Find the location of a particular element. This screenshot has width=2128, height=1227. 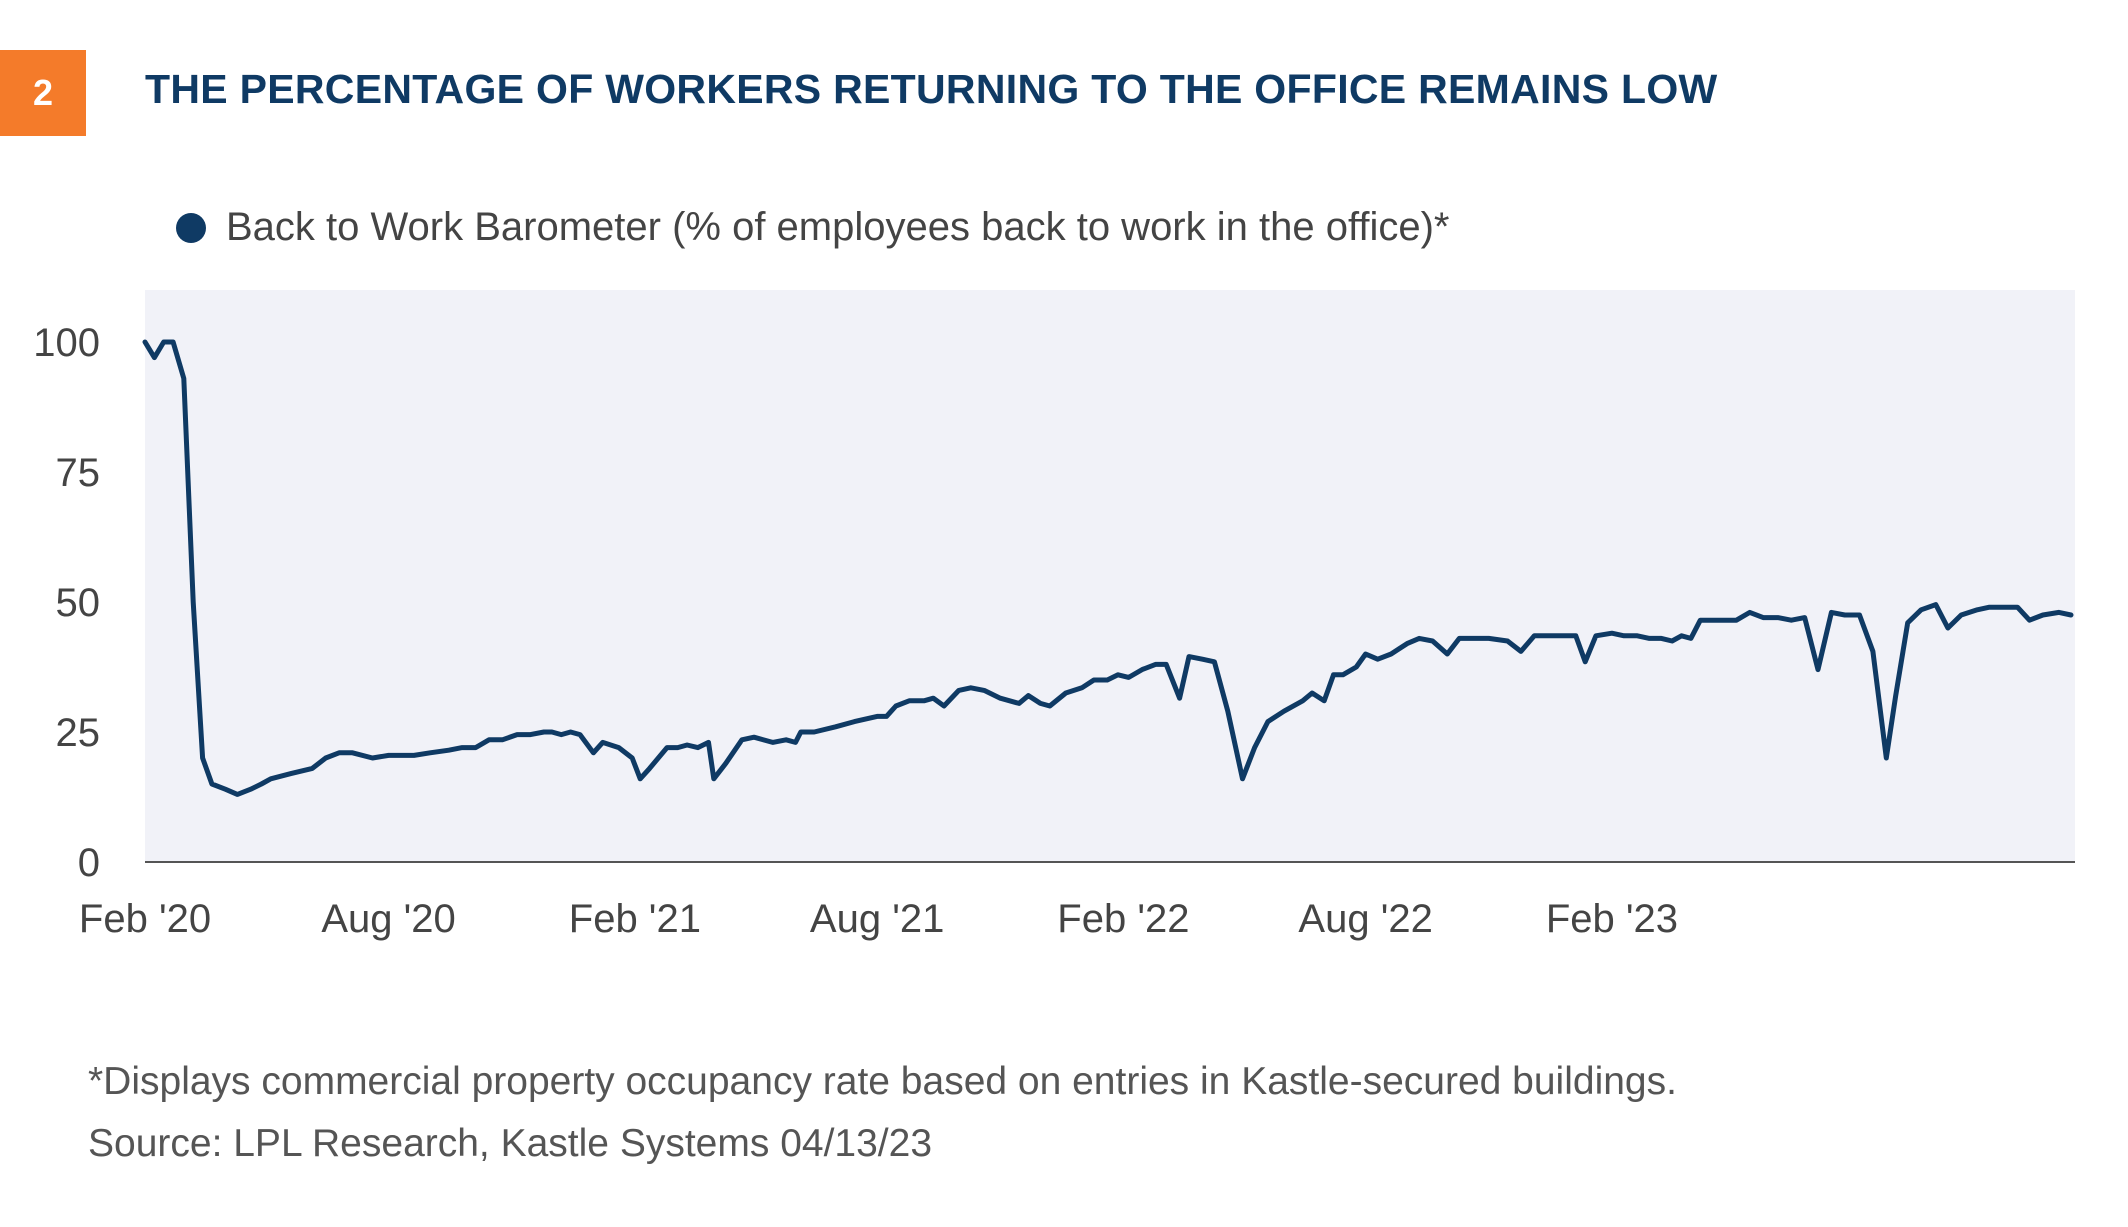

y-tick-label: 25 is located at coordinates (78, 733).